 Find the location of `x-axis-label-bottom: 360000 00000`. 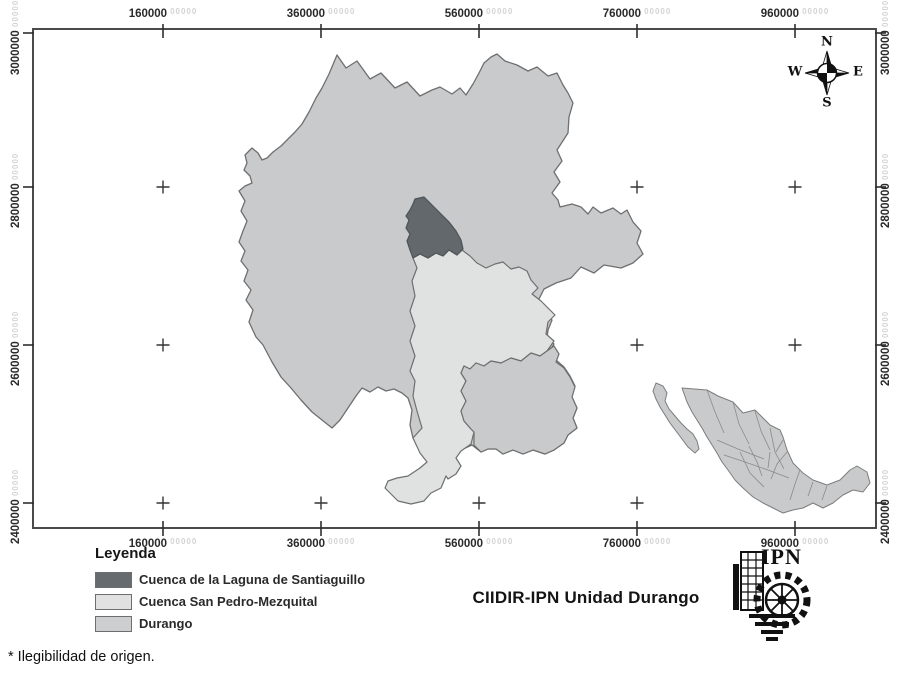

x-axis-label-bottom: 360000 00000 is located at coordinates (321, 543).